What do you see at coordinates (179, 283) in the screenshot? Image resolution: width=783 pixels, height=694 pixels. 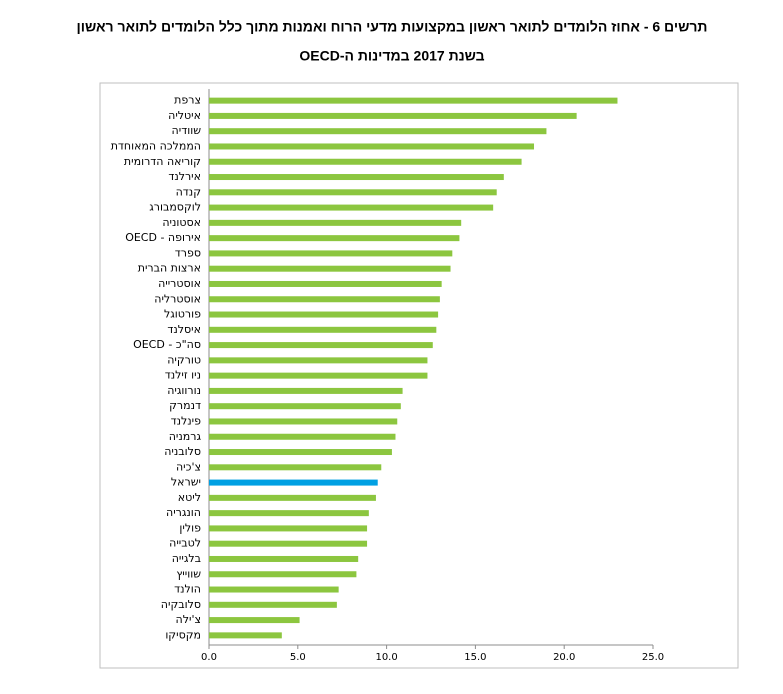 I see `y-tick-label: אוסטרייה` at bounding box center [179, 283].